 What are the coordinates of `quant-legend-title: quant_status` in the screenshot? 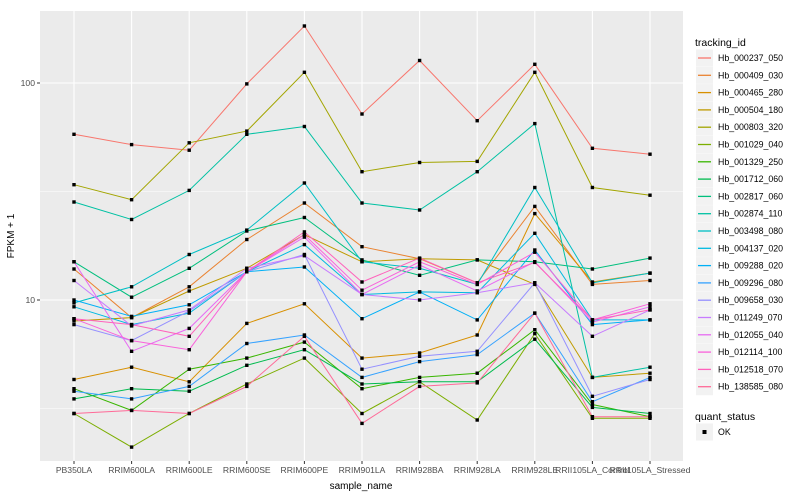 It's located at (725, 417).